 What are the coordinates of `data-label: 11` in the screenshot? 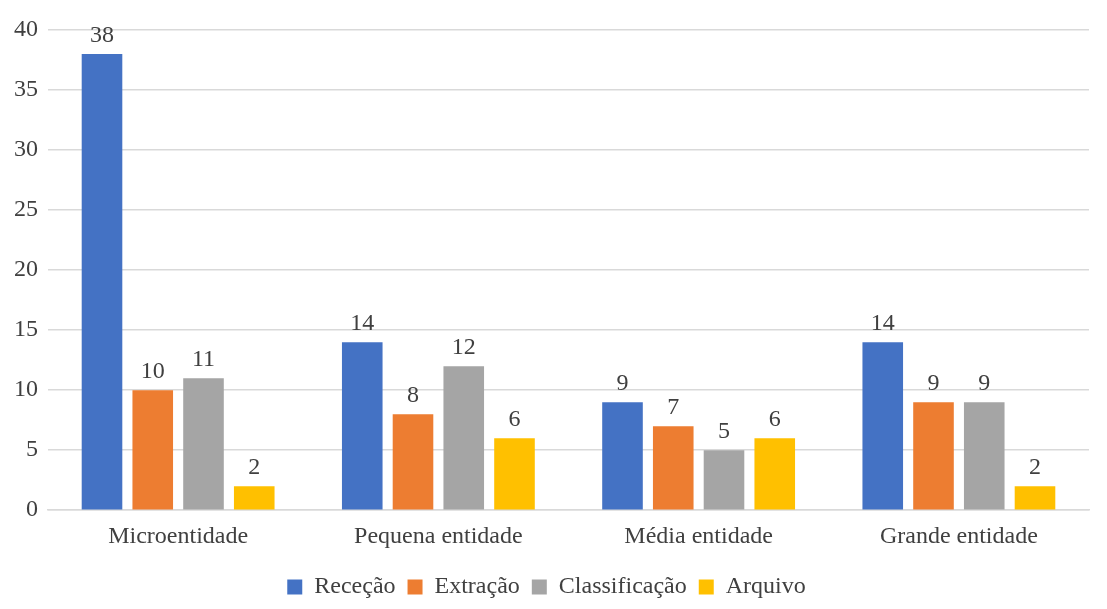 It's located at (203, 358).